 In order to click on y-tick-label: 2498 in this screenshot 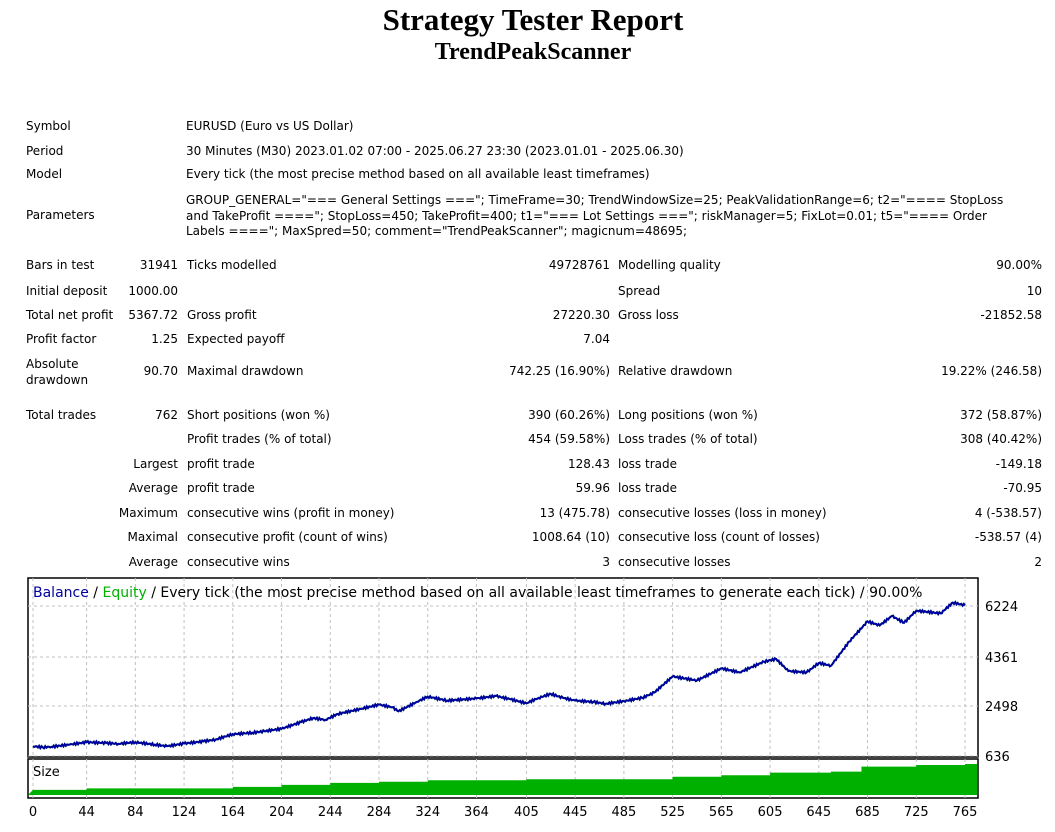, I will do `click(1001, 707)`.